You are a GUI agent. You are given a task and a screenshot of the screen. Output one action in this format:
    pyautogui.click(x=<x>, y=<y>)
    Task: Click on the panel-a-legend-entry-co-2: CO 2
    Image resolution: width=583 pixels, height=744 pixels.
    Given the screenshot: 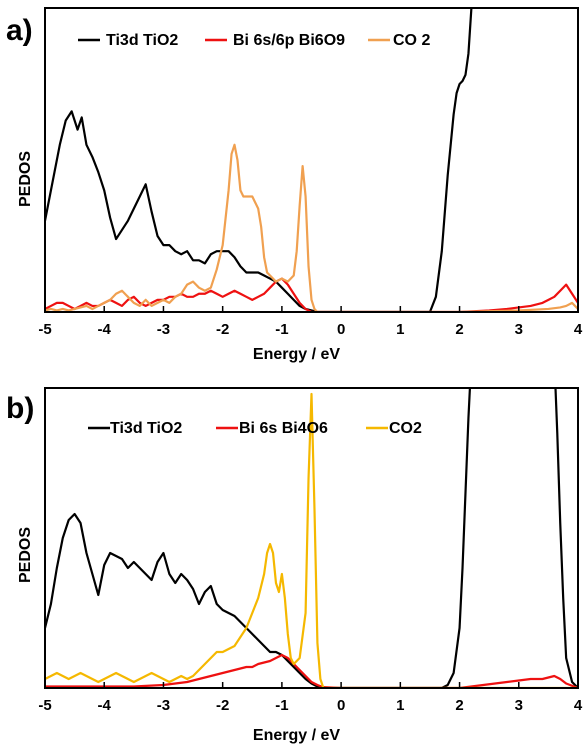 What is the action you would take?
    pyautogui.click(x=411, y=40)
    